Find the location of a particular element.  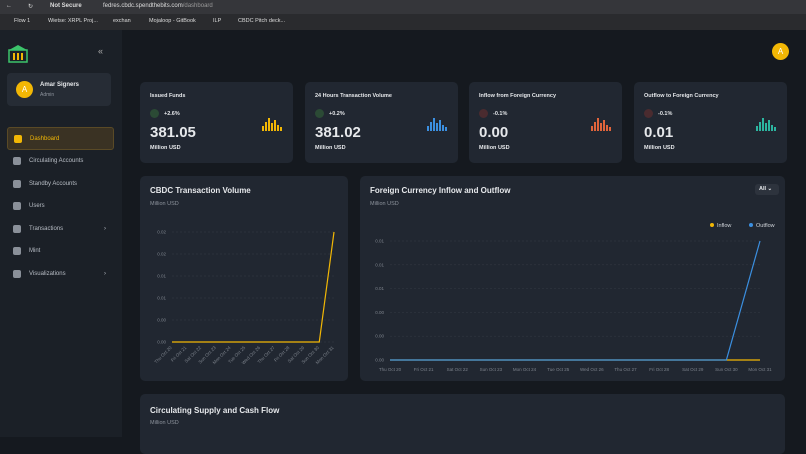

x-tick-label: Sun Oct 30 is located at coordinates (726, 369).